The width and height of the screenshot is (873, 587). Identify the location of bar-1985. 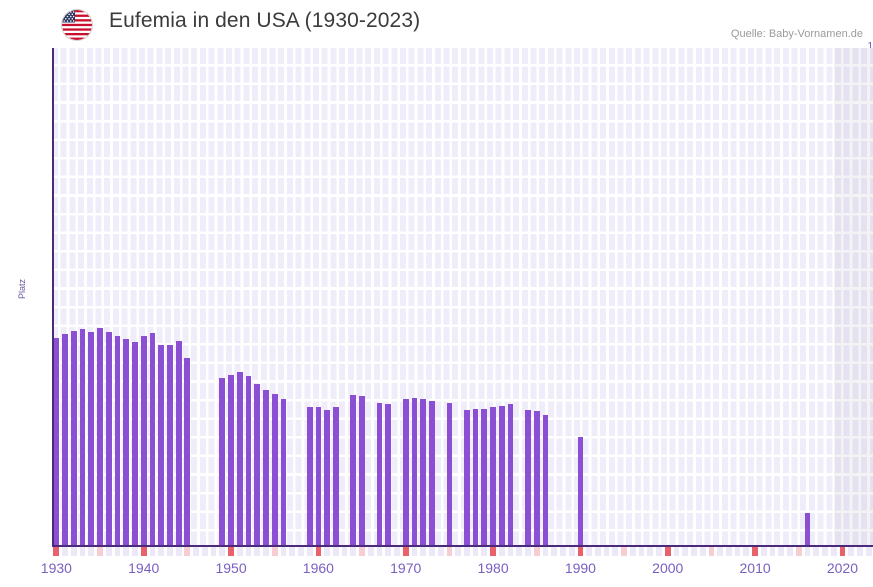
(536, 478).